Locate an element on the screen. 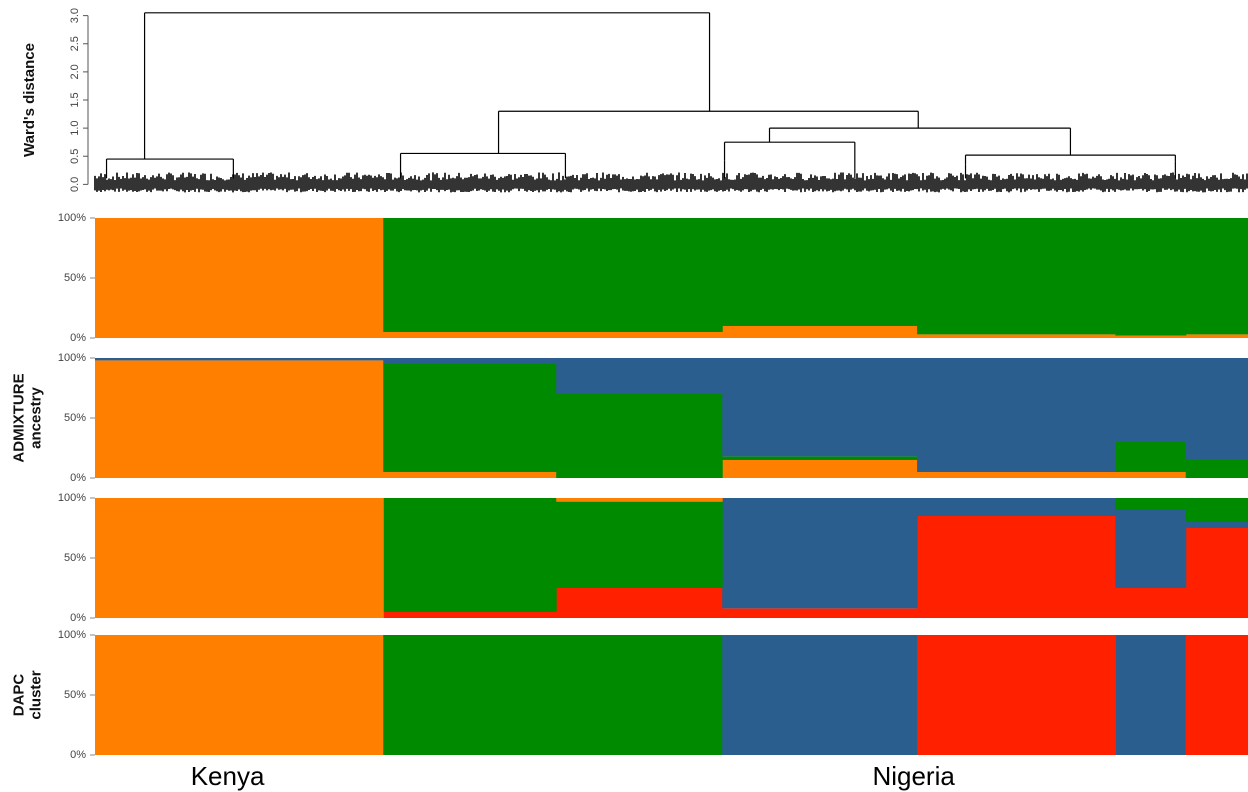  y-tick-label: 0.5 is located at coordinates (75, 156).